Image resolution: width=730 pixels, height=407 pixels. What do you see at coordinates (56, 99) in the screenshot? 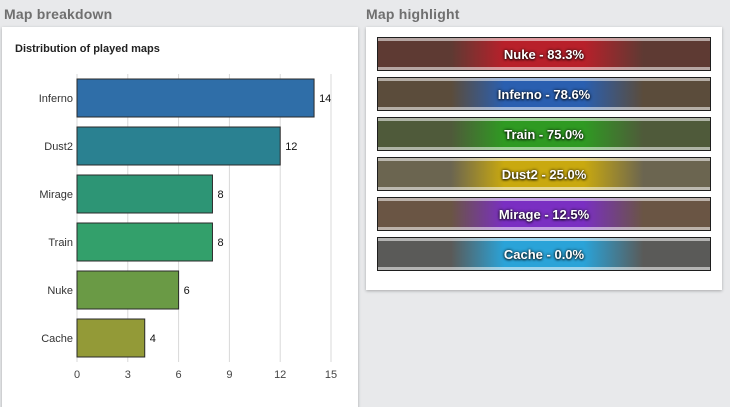
I see `category-label: Inferno` at bounding box center [56, 99].